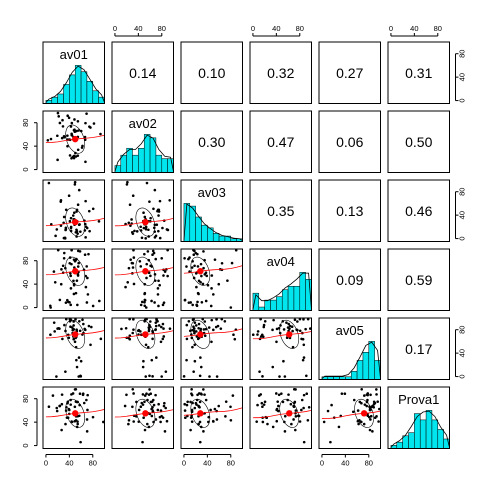 This screenshot has width=480, height=480. What do you see at coordinates (418, 73) in the screenshot?
I see `correlation-value-0-5: 0.31` at bounding box center [418, 73].